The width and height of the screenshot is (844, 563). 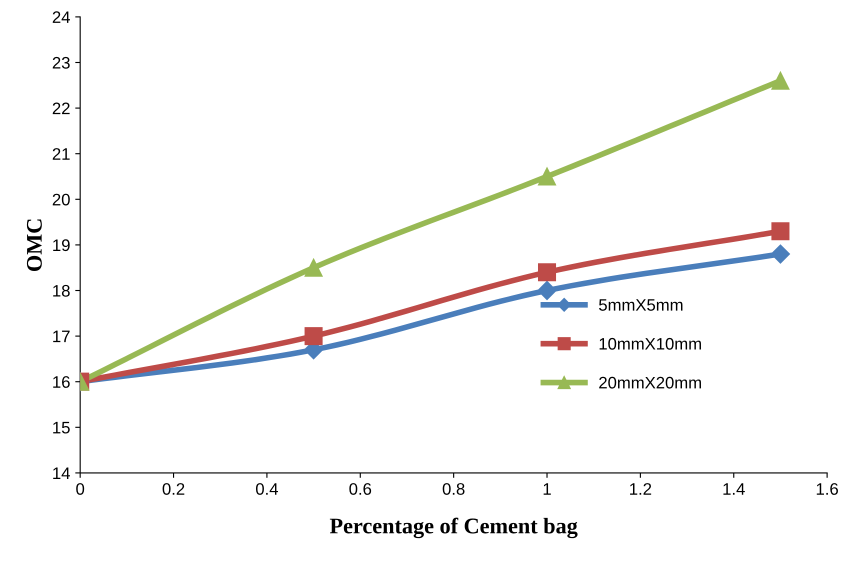 What do you see at coordinates (61, 428) in the screenshot?
I see `y-tick-label: 15` at bounding box center [61, 428].